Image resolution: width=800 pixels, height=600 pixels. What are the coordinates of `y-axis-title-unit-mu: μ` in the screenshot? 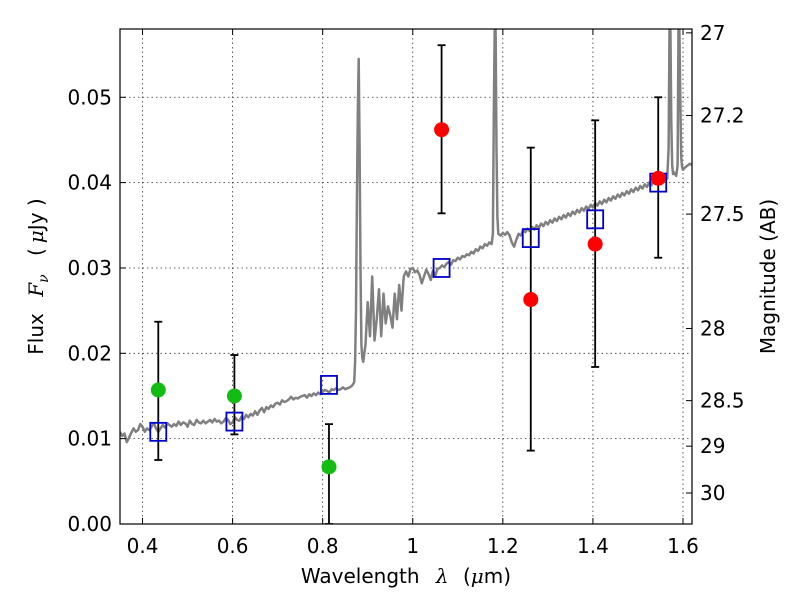 It's located at (36, 236).